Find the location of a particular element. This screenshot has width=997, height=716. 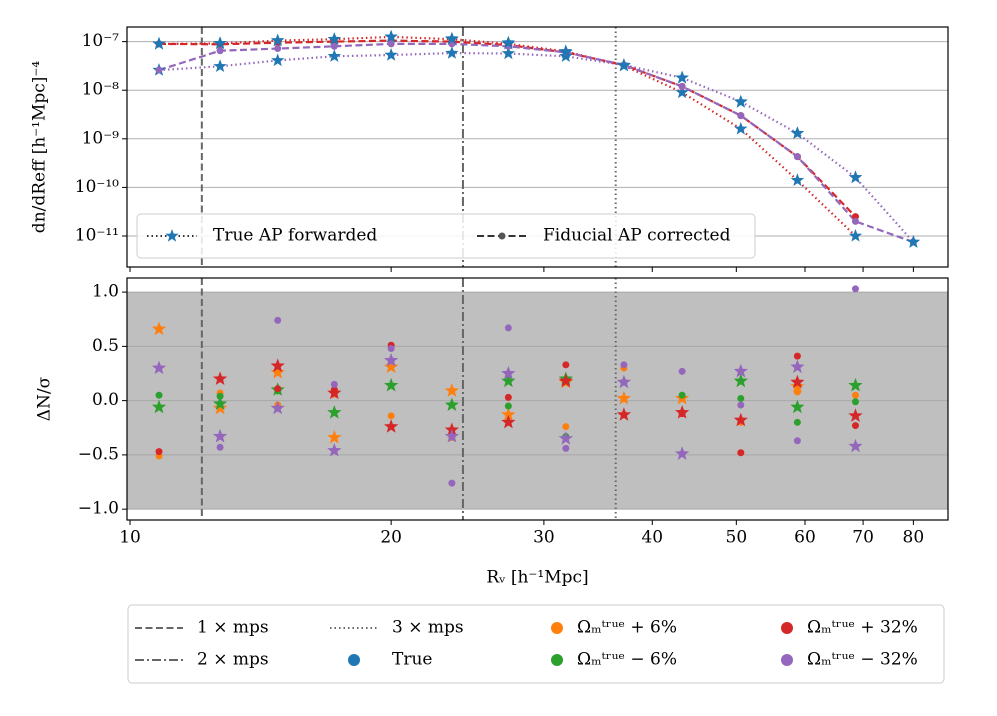

y-tick-label: 0.5 is located at coordinates (105, 346).